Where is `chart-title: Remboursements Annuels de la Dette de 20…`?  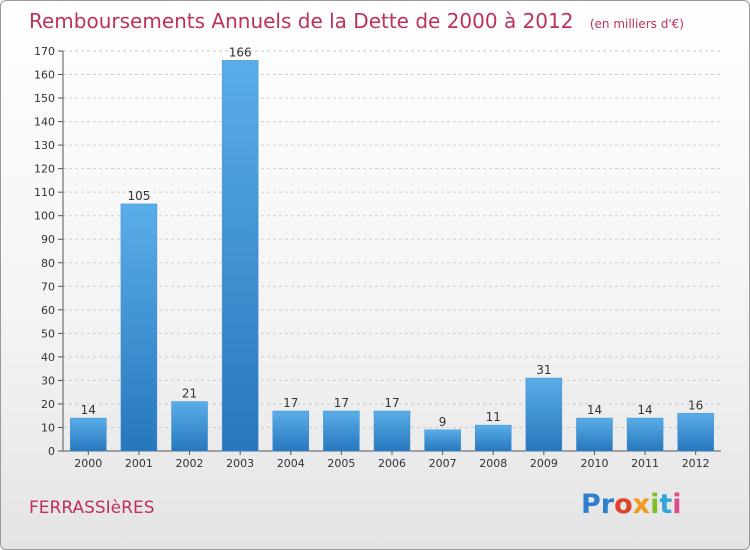 chart-title: Remboursements Annuels de la Dette de 20… is located at coordinates (356, 21).